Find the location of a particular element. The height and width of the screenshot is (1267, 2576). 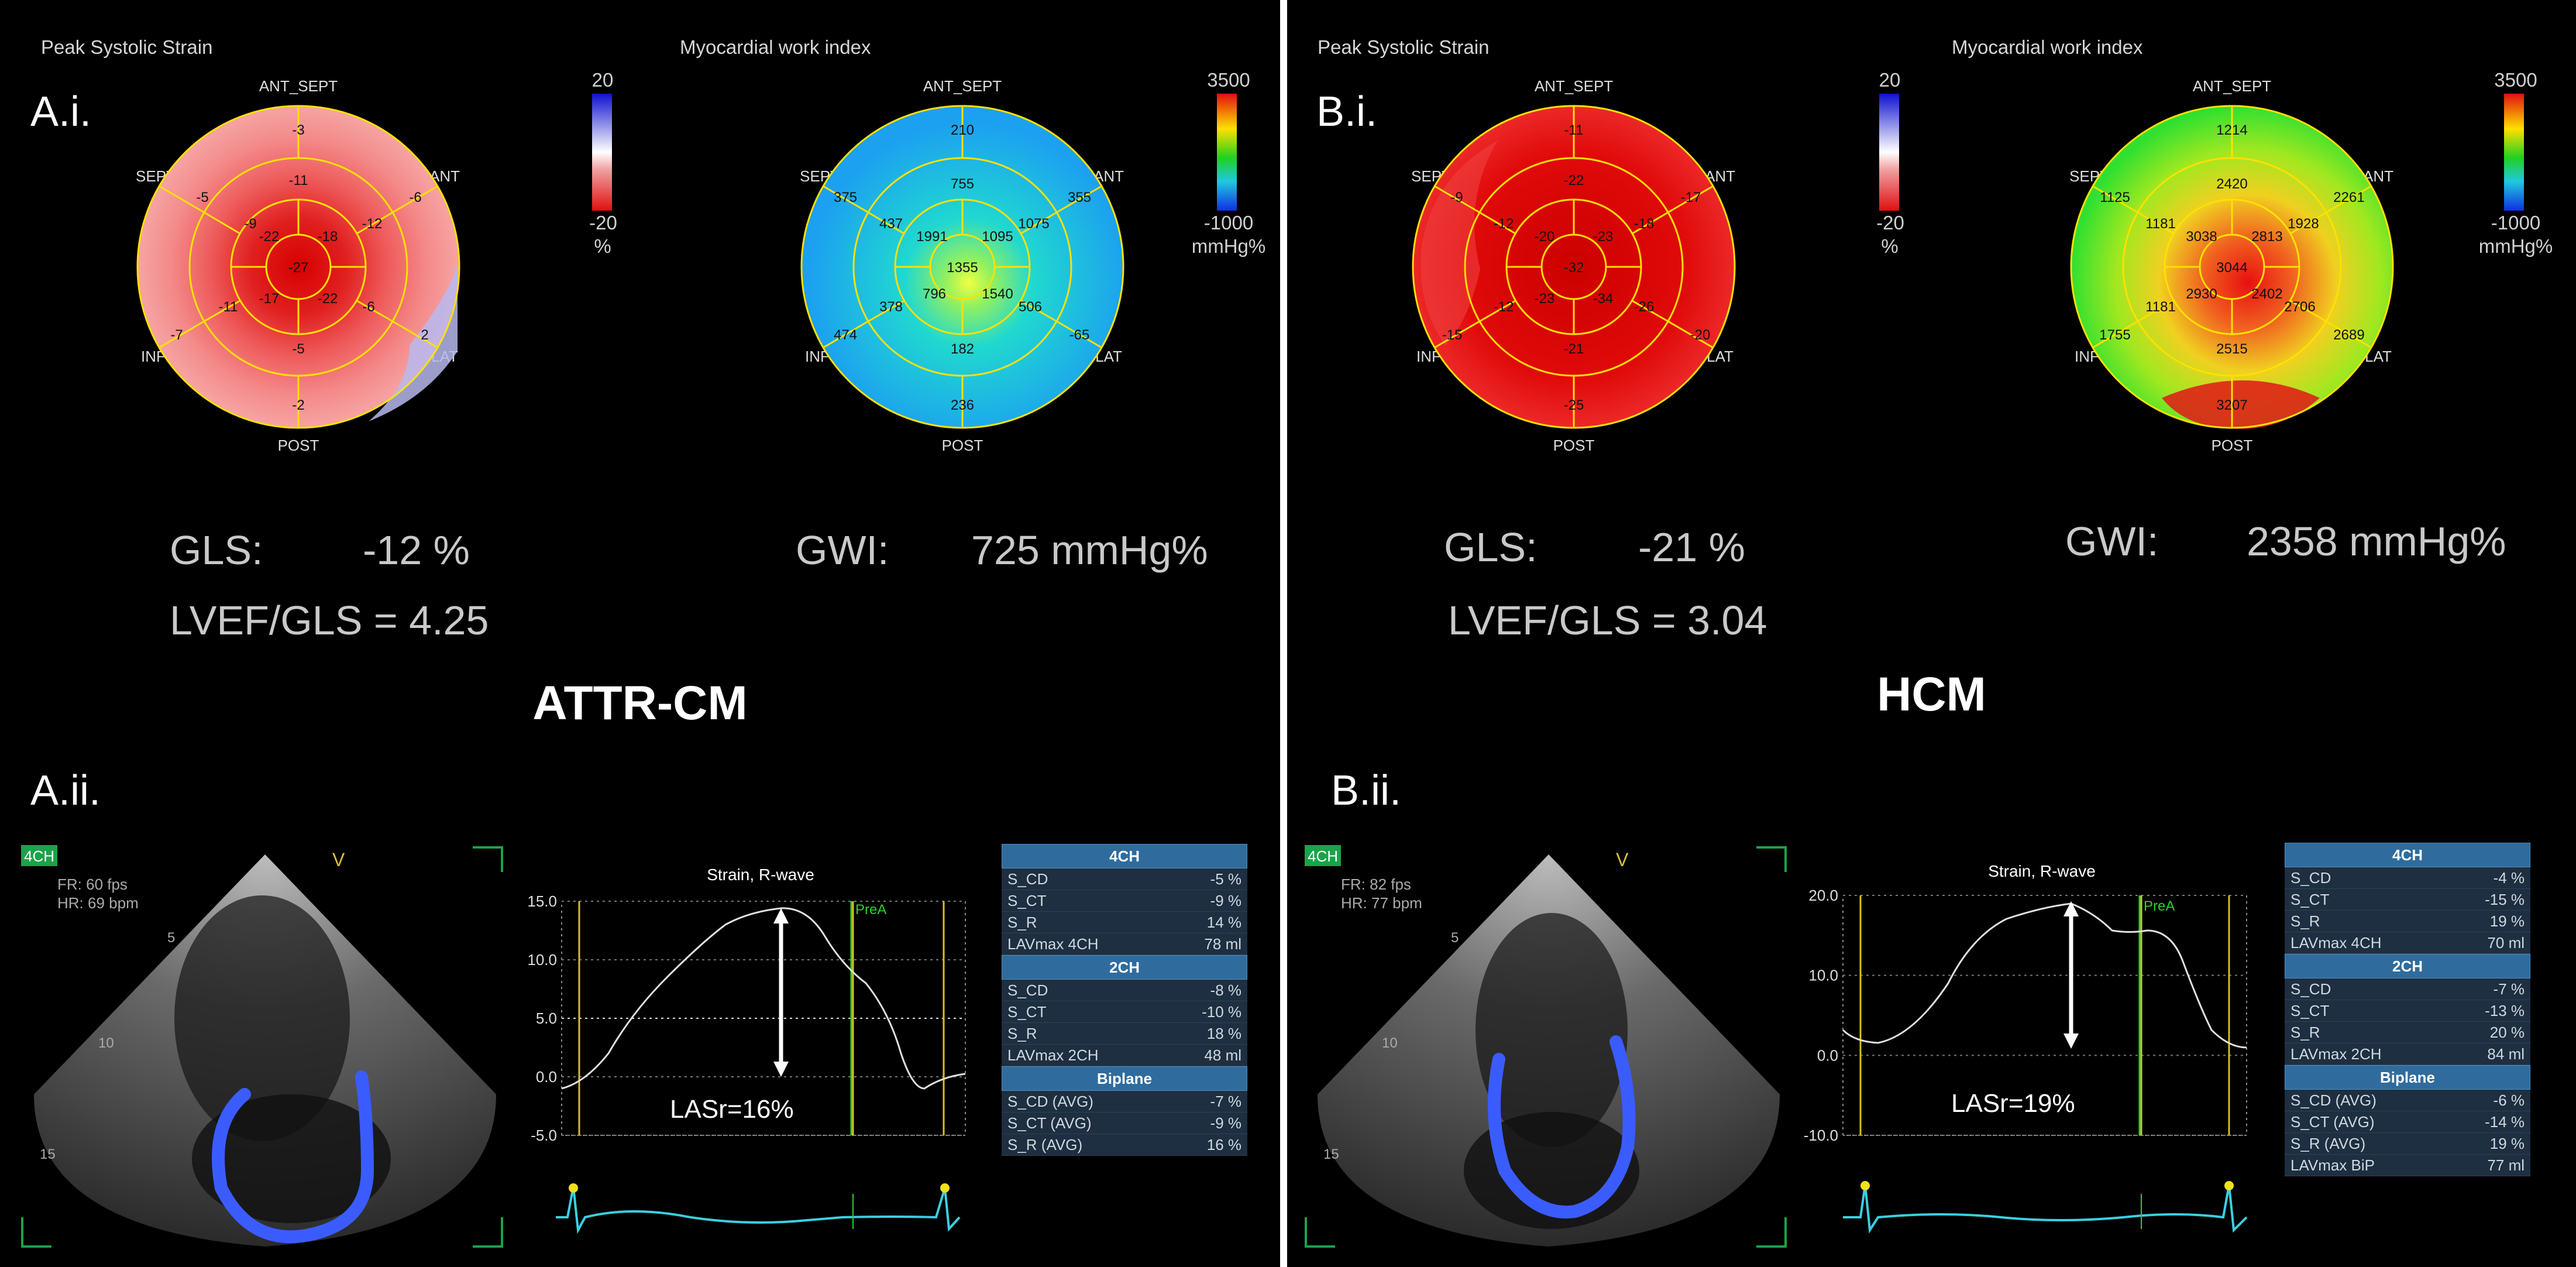

row-value: 48 ml is located at coordinates (1223, 1055).